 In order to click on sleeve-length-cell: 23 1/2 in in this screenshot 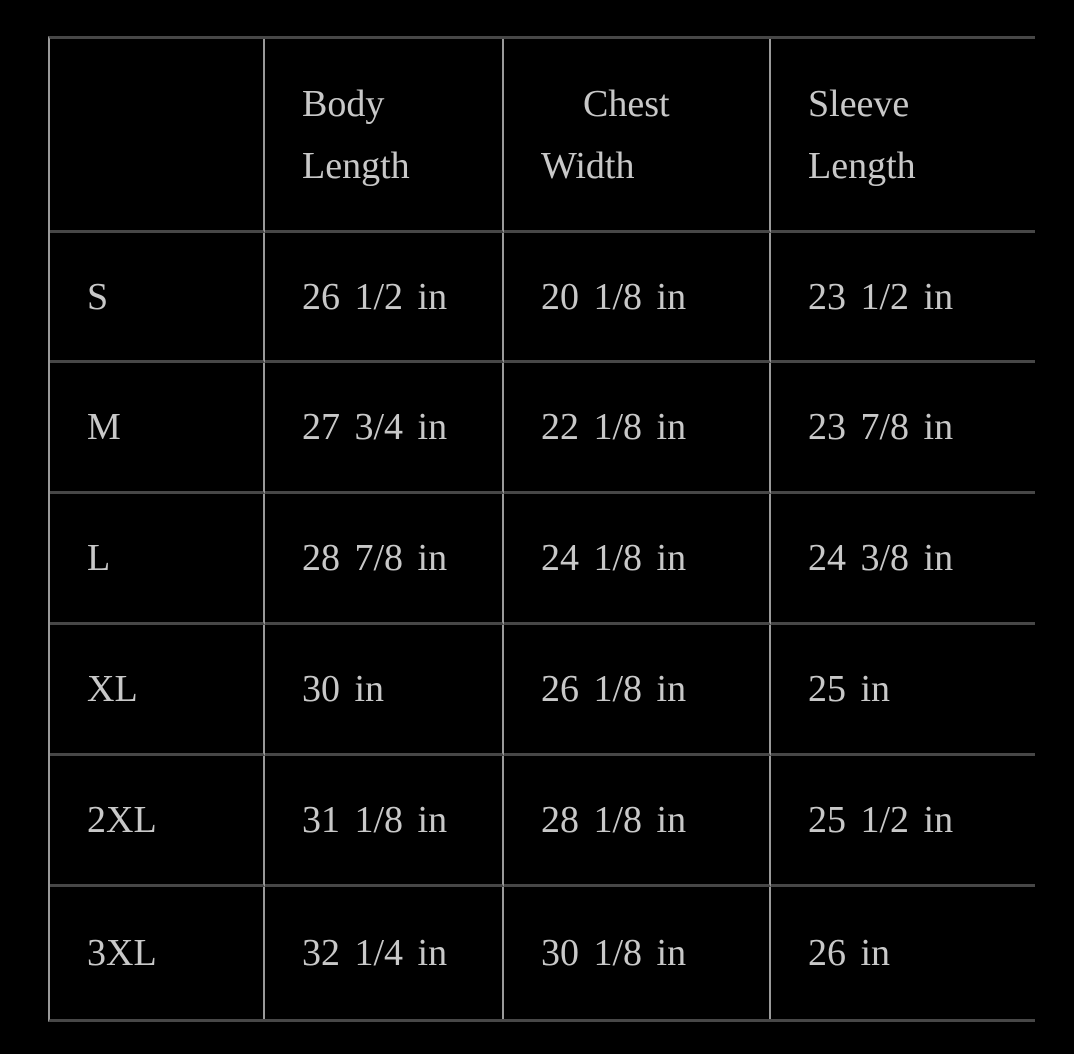, I will do `click(903, 298)`.